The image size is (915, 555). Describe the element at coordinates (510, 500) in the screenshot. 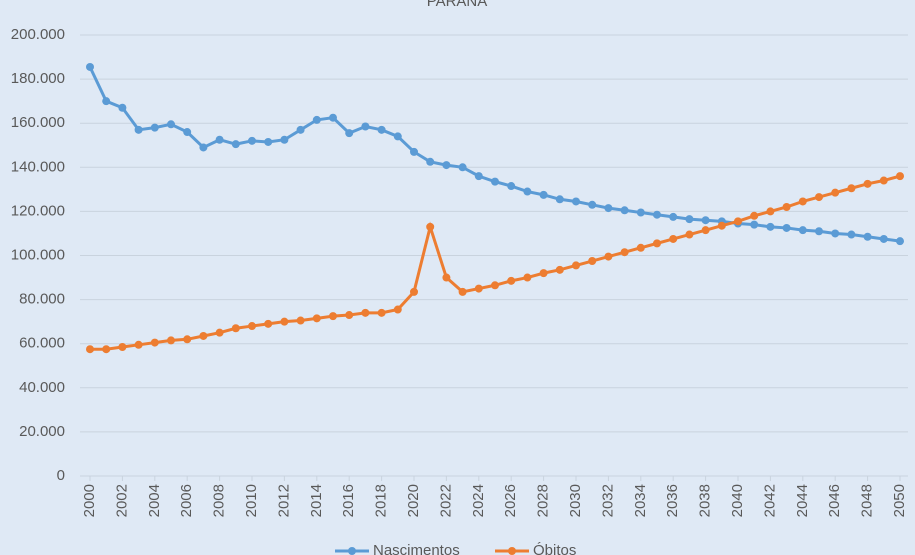

I see `x-tick-label: 2026` at that location.